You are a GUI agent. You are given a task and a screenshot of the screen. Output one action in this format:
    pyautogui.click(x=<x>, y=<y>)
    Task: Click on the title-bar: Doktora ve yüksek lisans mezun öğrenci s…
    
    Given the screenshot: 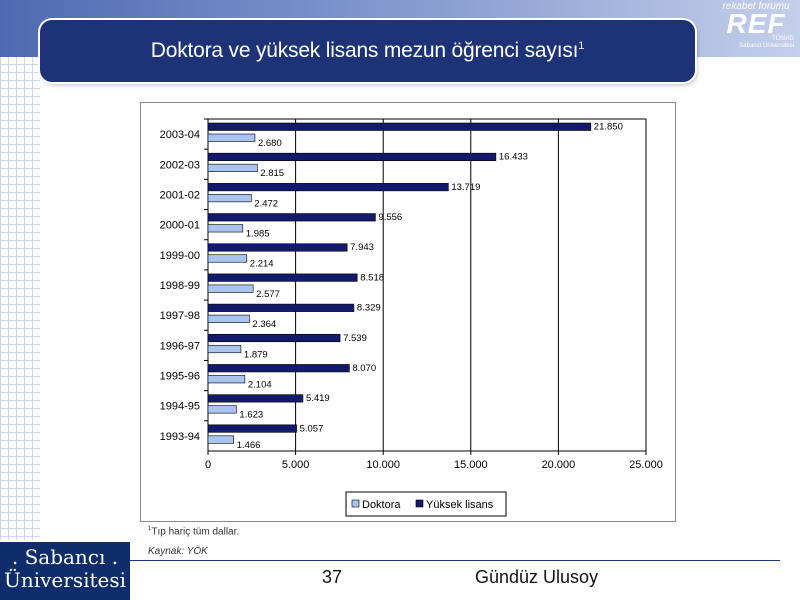 What is the action you would take?
    pyautogui.click(x=367, y=51)
    